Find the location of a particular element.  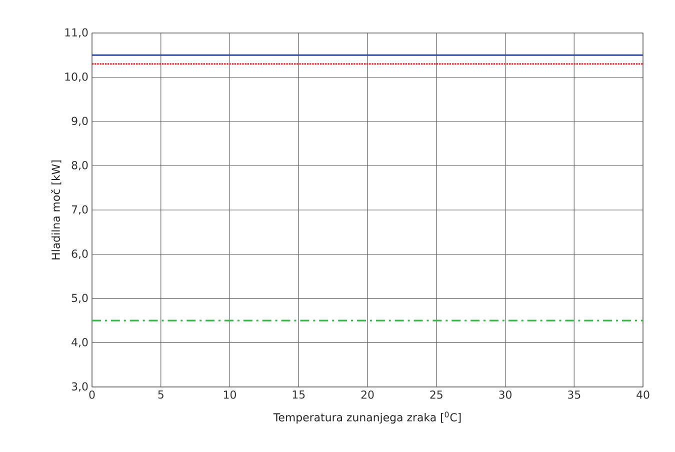

x-tick-label: 10 is located at coordinates (230, 394).